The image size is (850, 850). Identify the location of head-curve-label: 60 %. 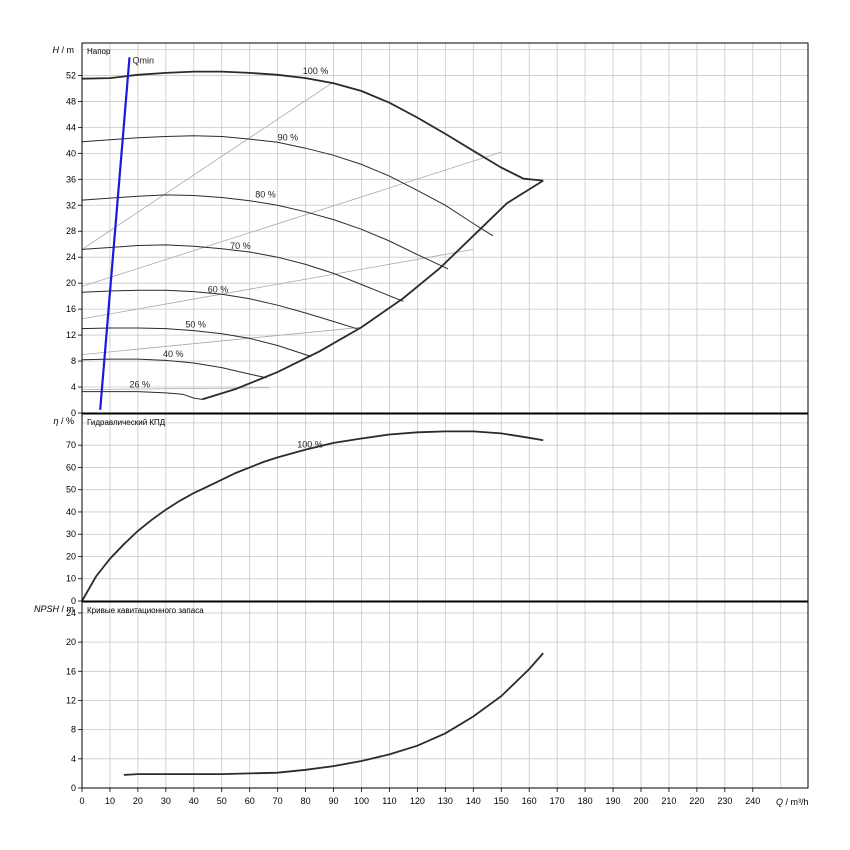
(218, 289).